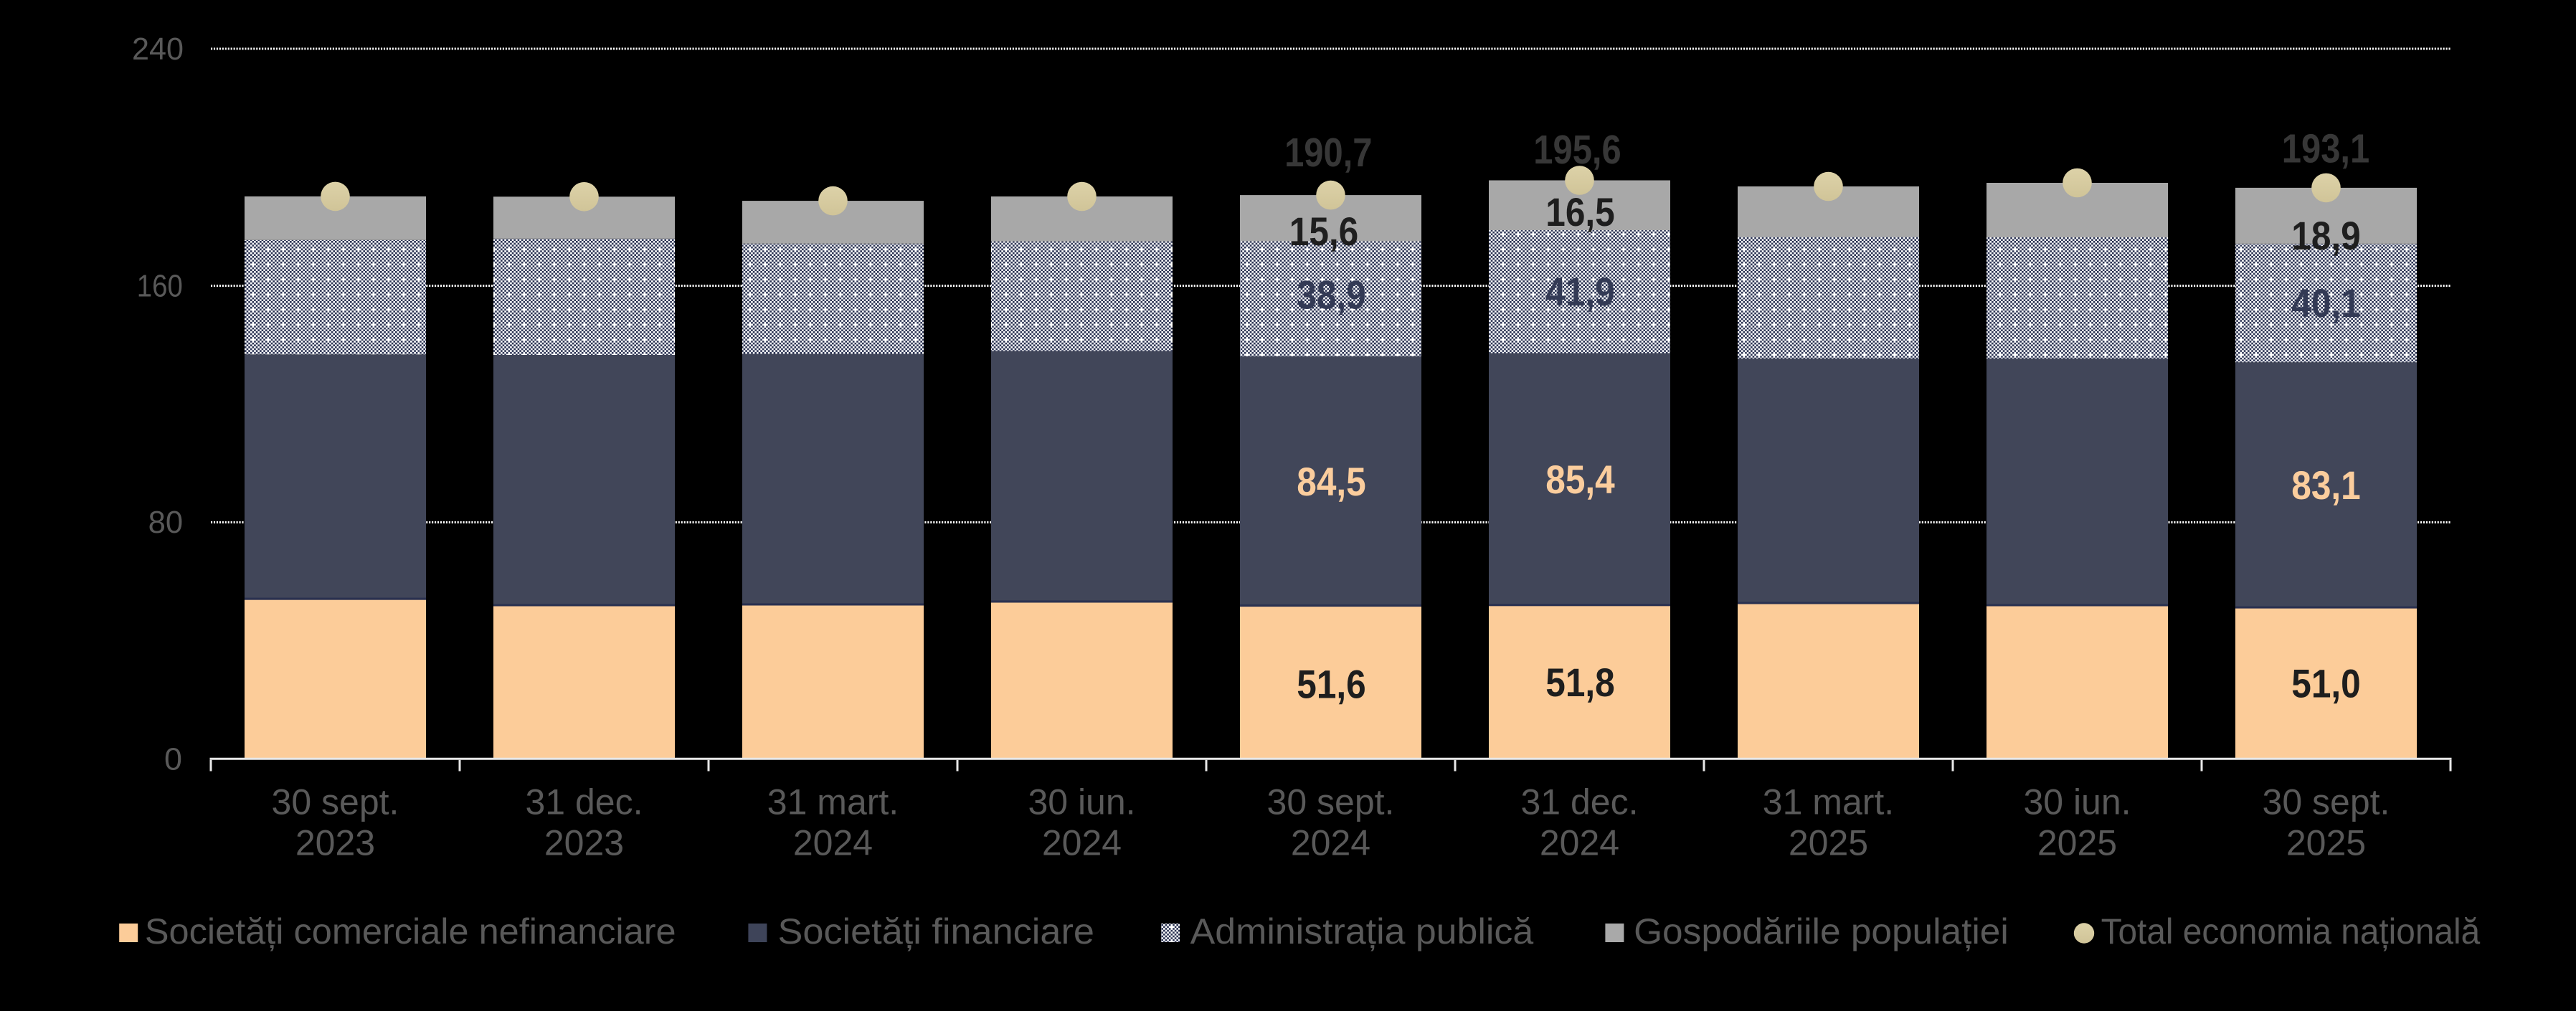 This screenshot has width=2576, height=1011. I want to click on svg-text: 84,5, so click(1331, 481).